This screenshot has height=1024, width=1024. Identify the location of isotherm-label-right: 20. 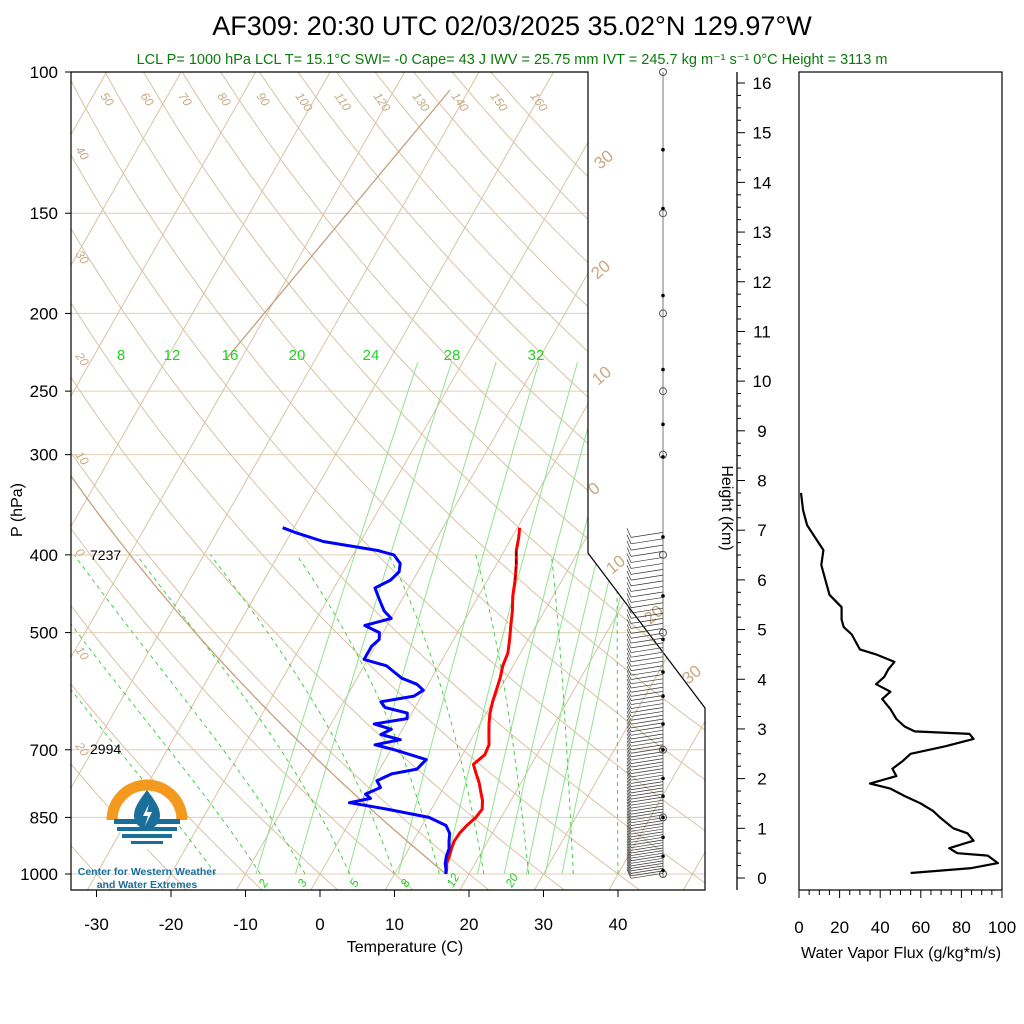
(600, 269).